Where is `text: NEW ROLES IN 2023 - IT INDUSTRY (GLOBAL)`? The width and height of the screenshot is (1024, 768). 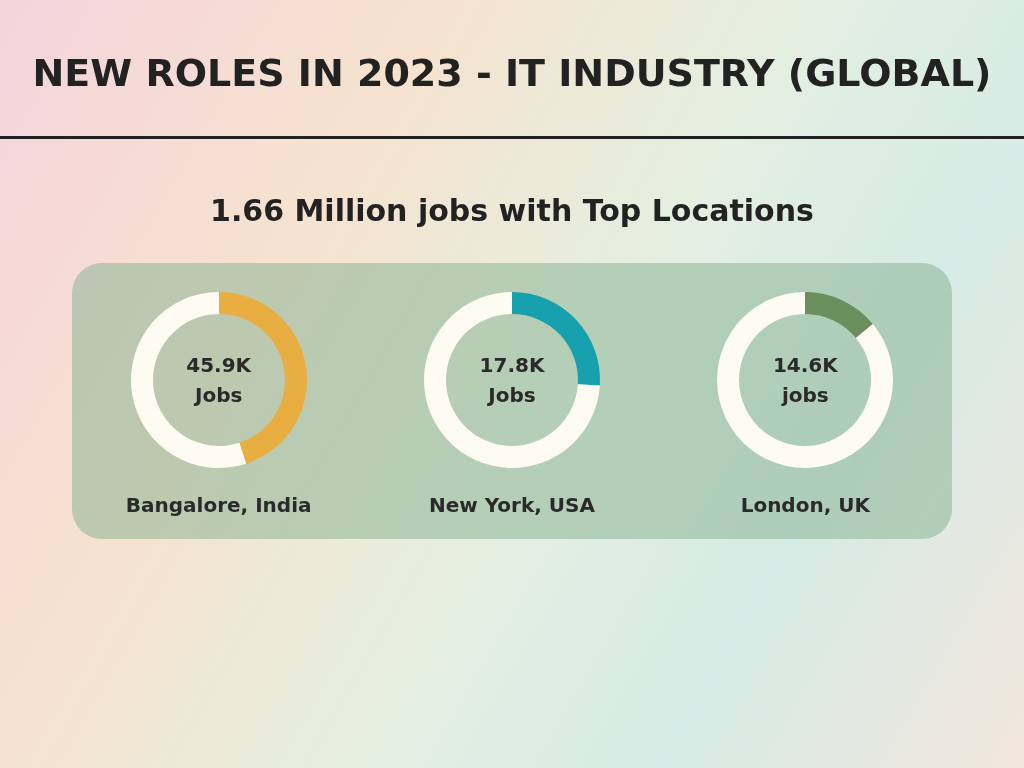
text: NEW ROLES IN 2023 - IT INDUSTRY (GLOBAL) is located at coordinates (512, 73).